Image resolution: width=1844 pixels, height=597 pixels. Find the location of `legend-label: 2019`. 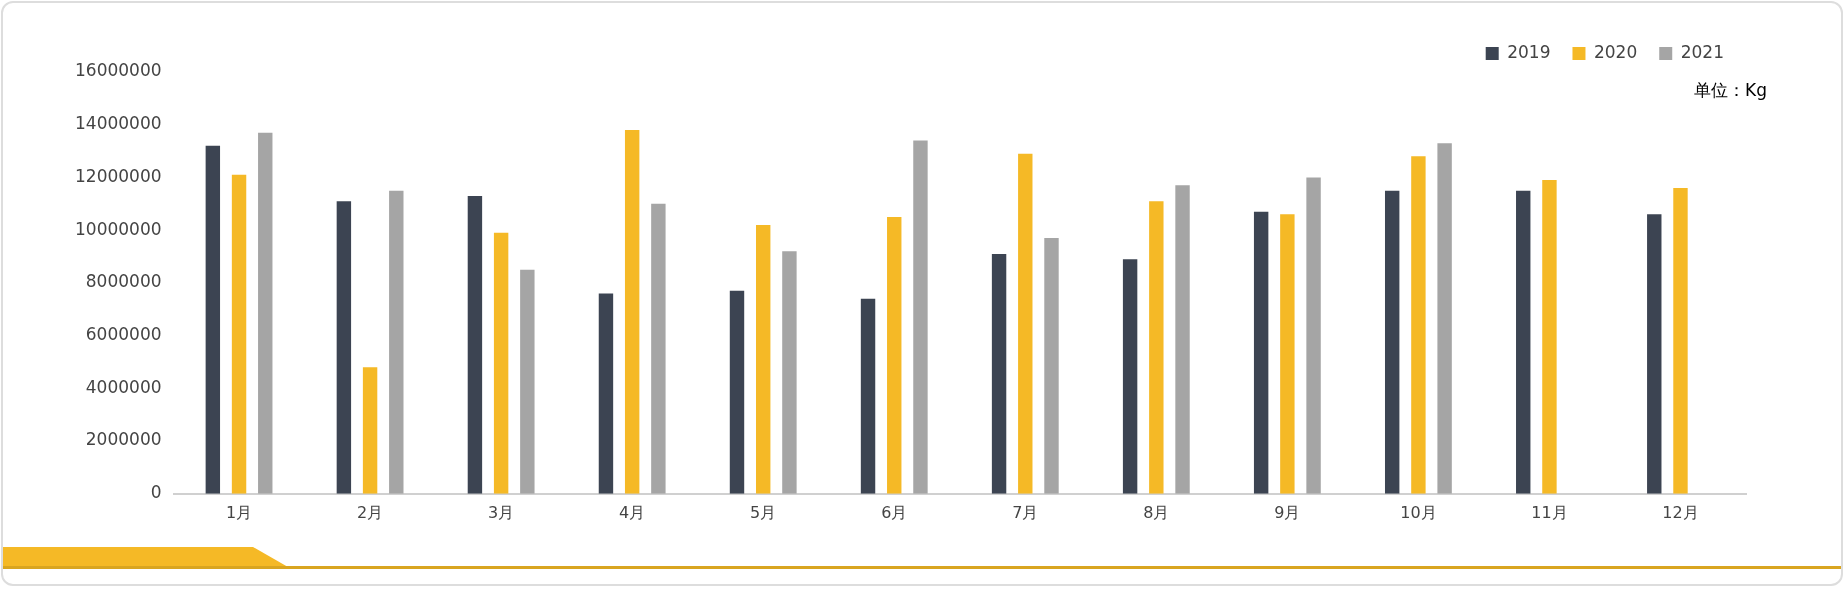

legend-label: 2019 is located at coordinates (1529, 51).